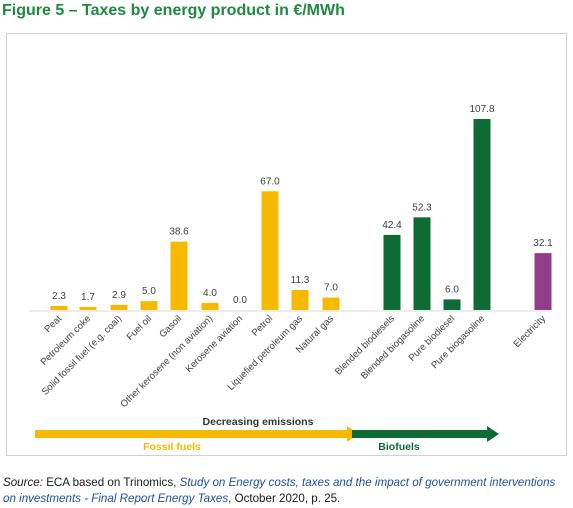 The height and width of the screenshot is (508, 573). Describe the element at coordinates (422, 207) in the screenshot. I see `value-label-12: 52.3` at that location.